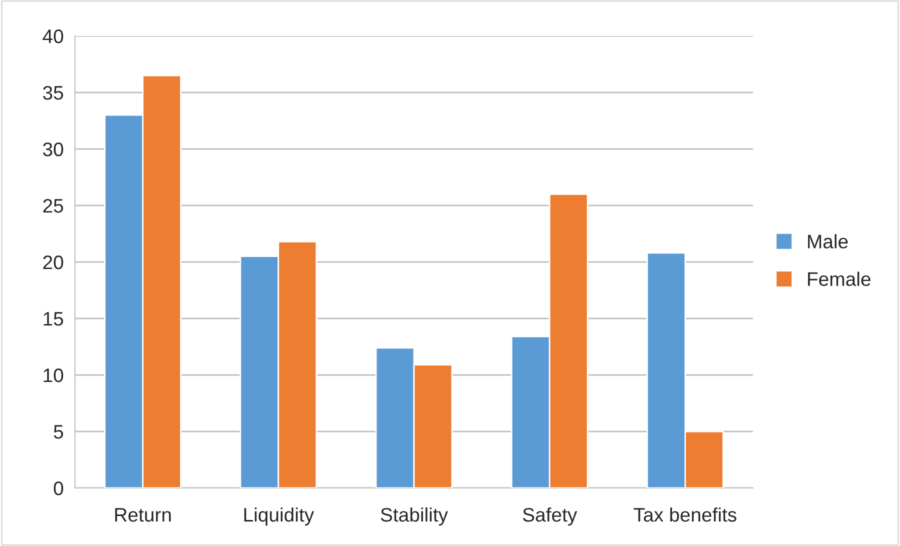 The width and height of the screenshot is (900, 546). Describe the element at coordinates (839, 279) in the screenshot. I see `legend-label: Female` at that location.